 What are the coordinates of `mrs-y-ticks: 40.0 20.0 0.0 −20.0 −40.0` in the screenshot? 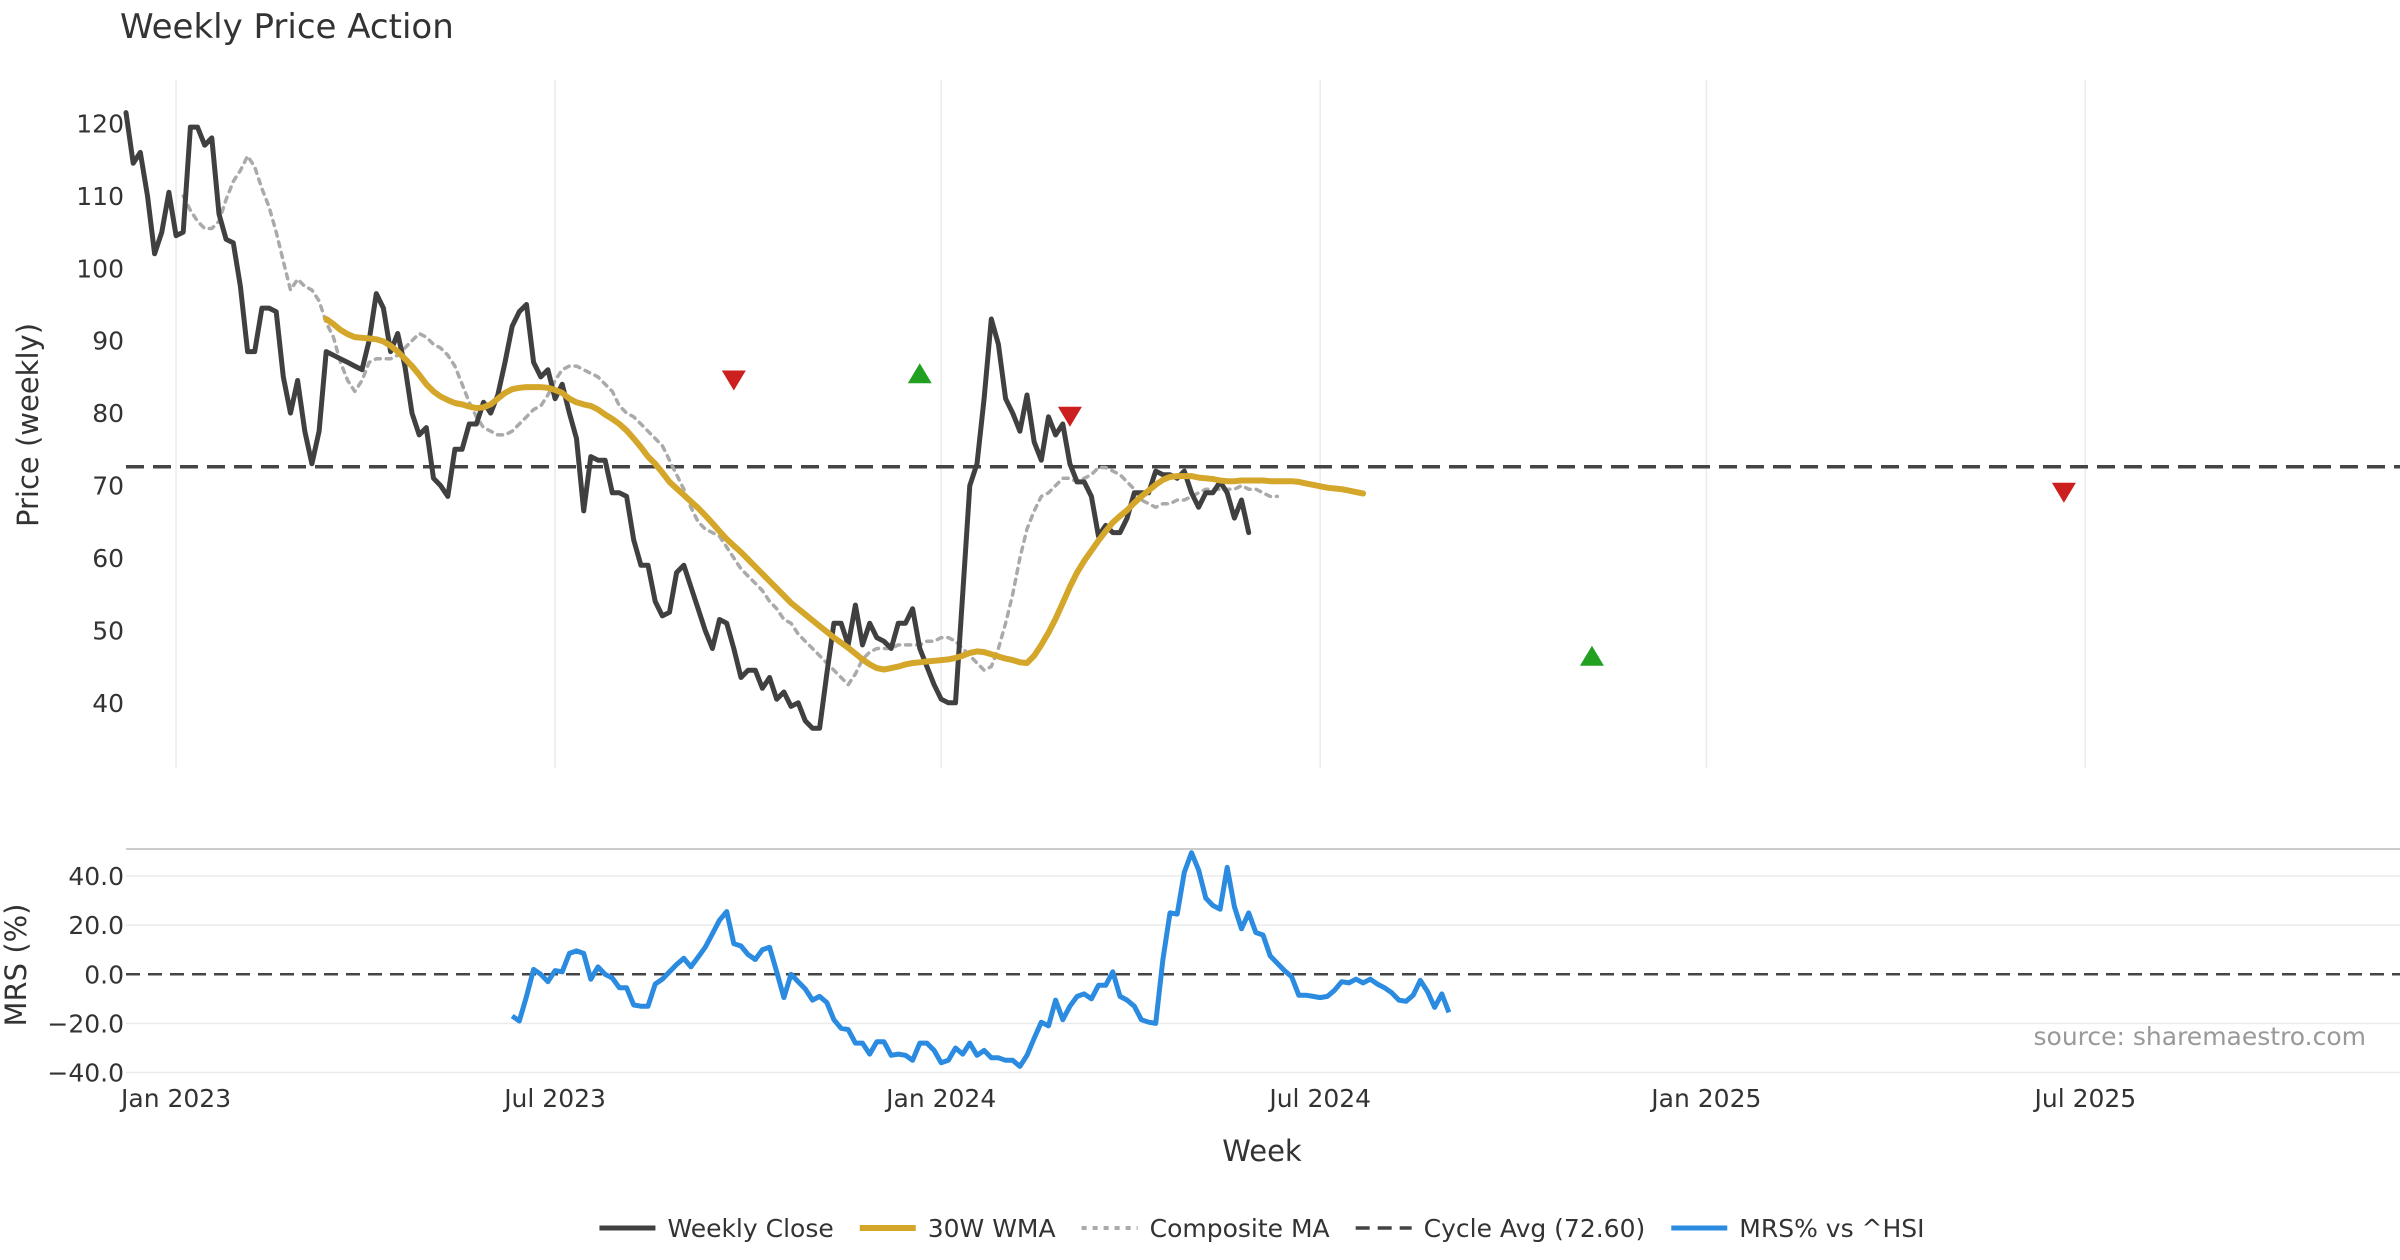 It's located at (85, 975).